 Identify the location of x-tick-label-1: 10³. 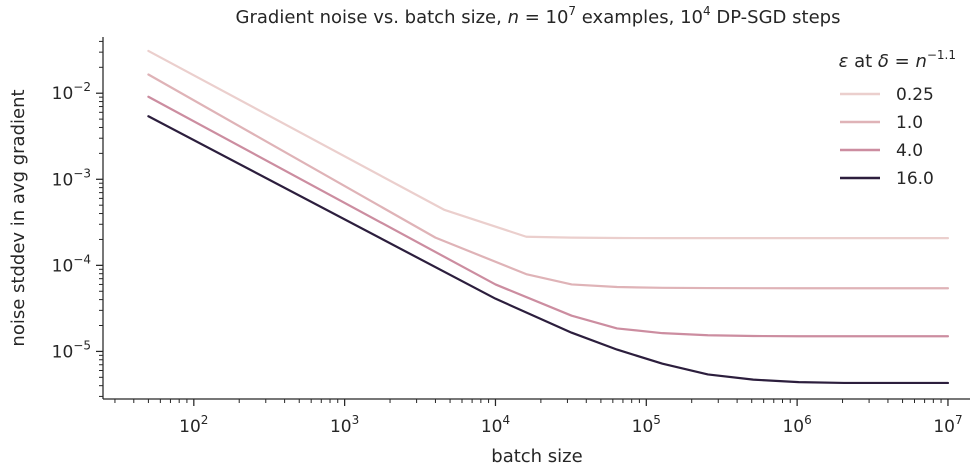
(344, 425).